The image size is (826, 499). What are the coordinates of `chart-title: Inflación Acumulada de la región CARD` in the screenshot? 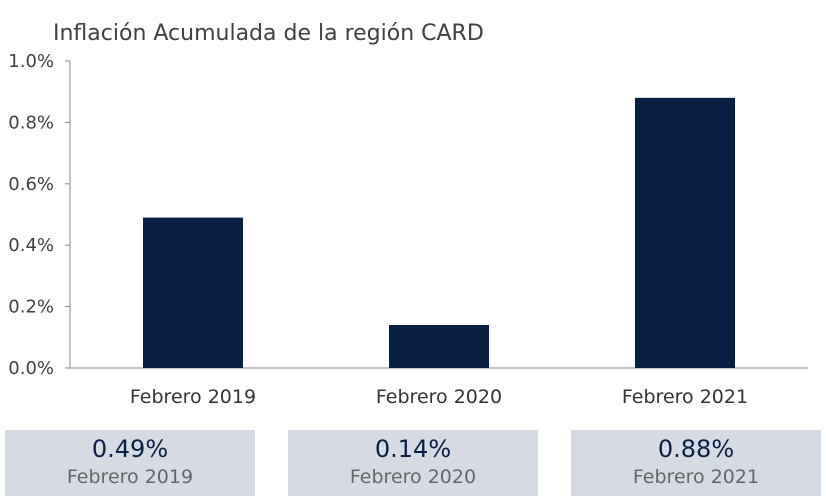 It's located at (268, 33).